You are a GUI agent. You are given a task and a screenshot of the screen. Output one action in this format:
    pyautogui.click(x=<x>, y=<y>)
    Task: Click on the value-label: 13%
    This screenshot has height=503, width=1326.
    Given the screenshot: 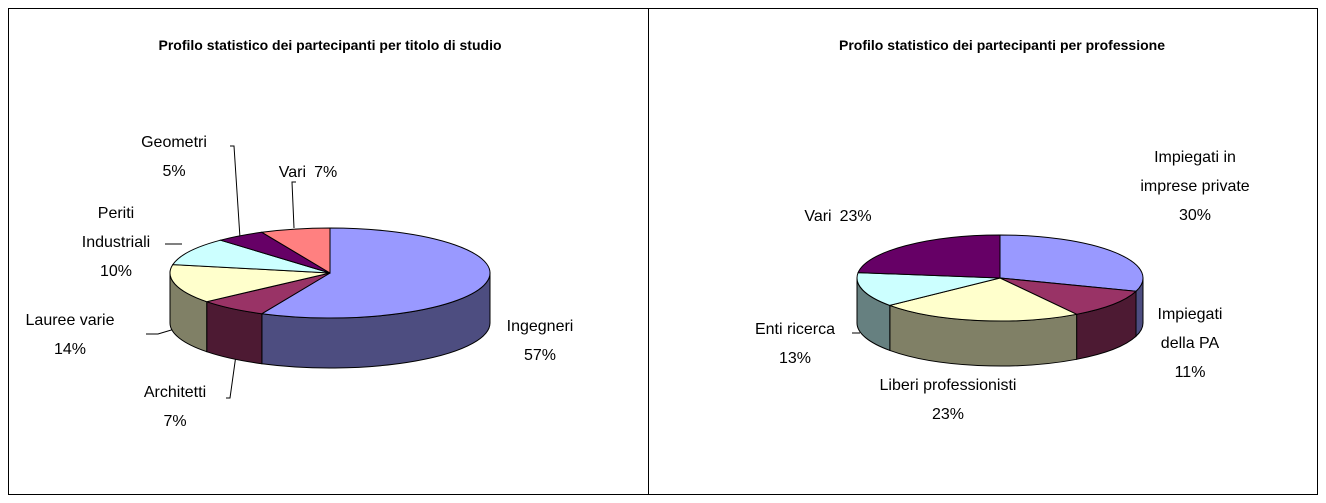 What is the action you would take?
    pyautogui.click(x=795, y=358)
    